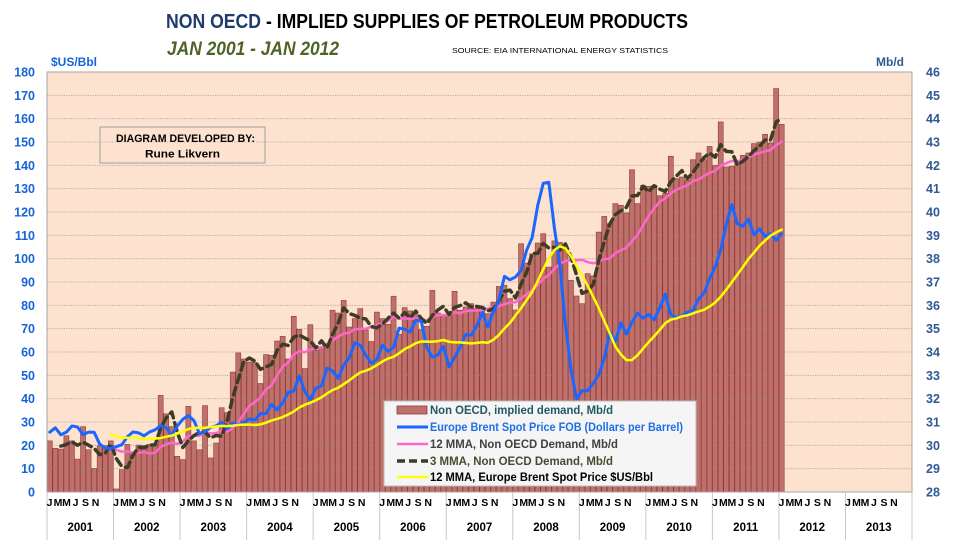 This screenshot has width=960, height=540. Describe the element at coordinates (933, 259) in the screenshot. I see `y-right-tick-label: 38` at that location.